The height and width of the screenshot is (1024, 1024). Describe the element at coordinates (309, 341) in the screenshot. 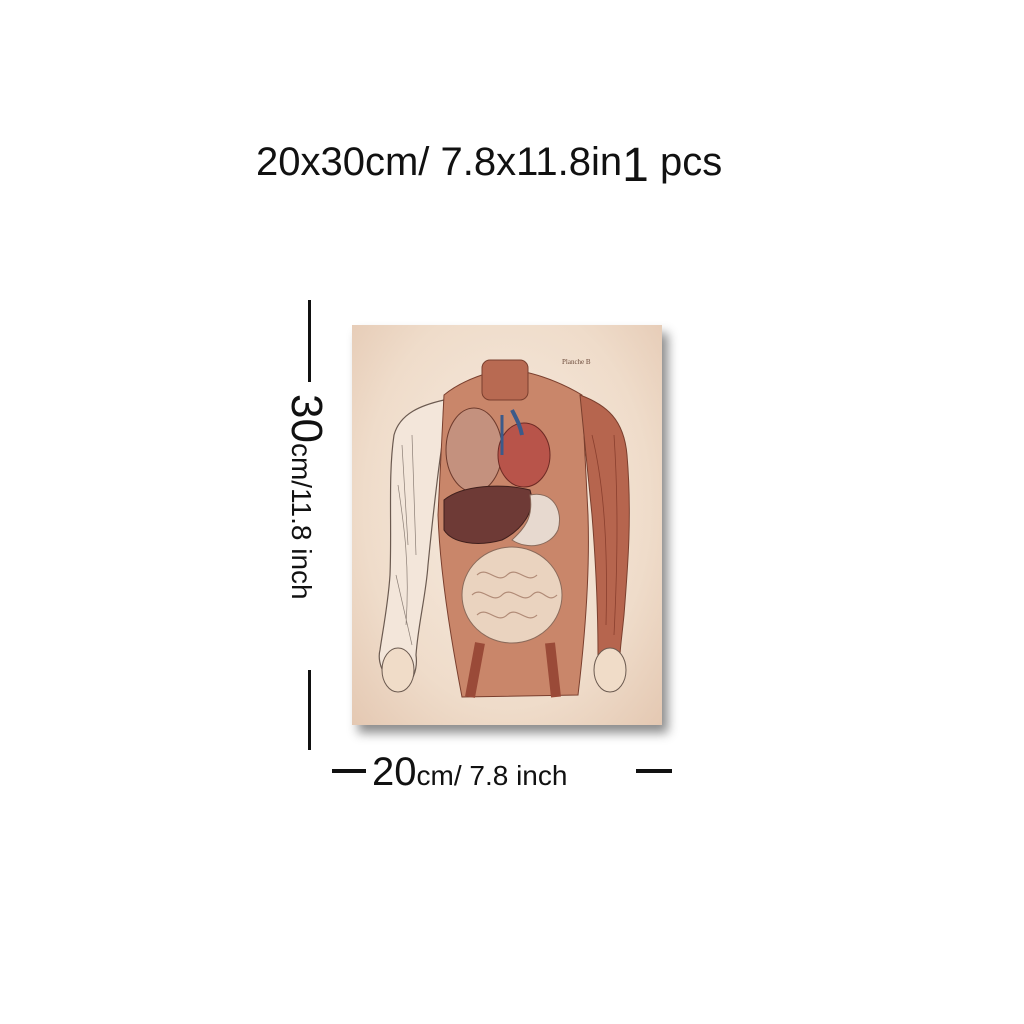

I see `height-line-top` at that location.